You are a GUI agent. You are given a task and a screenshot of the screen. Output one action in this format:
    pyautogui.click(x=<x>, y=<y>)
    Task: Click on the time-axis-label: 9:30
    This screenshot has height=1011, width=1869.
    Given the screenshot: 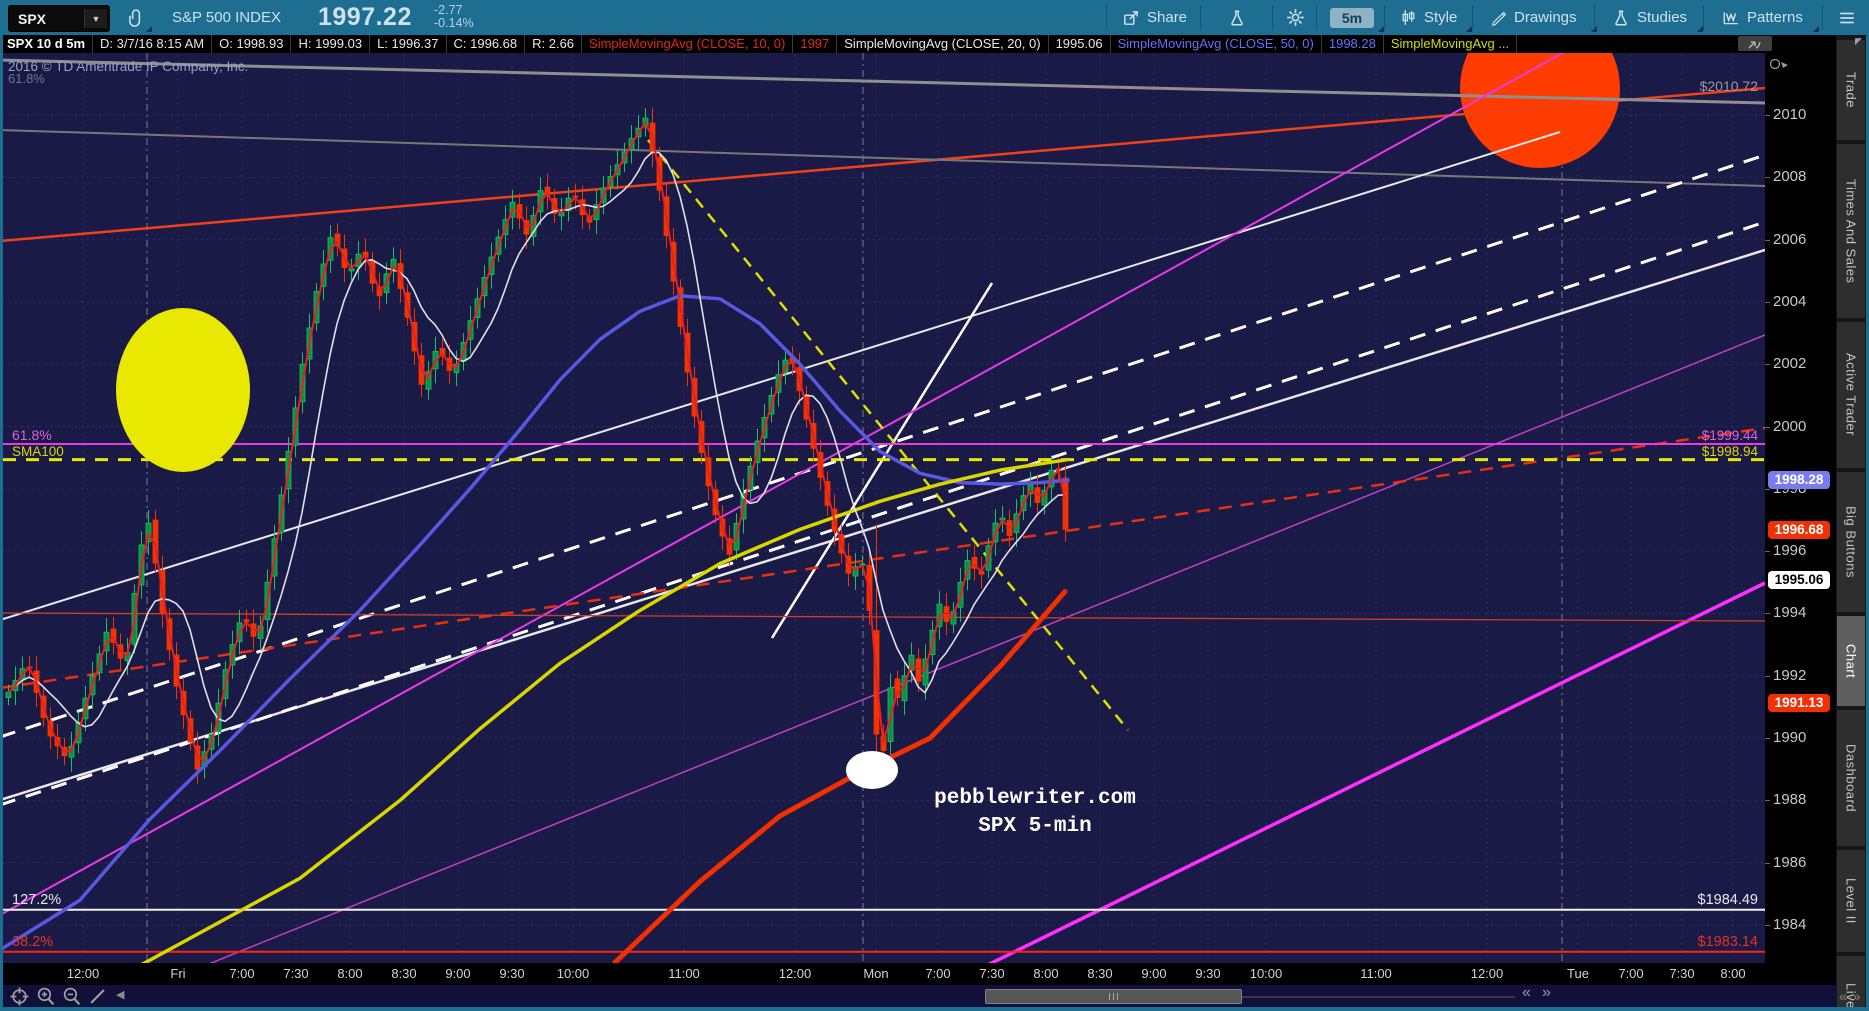 What is the action you would take?
    pyautogui.click(x=1208, y=973)
    